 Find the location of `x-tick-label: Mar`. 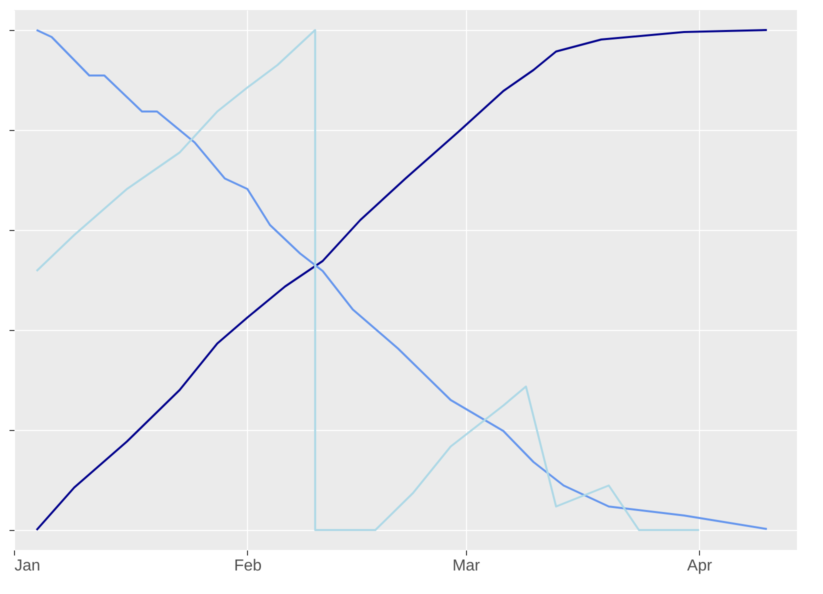

x-tick-label: Mar is located at coordinates (466, 566).